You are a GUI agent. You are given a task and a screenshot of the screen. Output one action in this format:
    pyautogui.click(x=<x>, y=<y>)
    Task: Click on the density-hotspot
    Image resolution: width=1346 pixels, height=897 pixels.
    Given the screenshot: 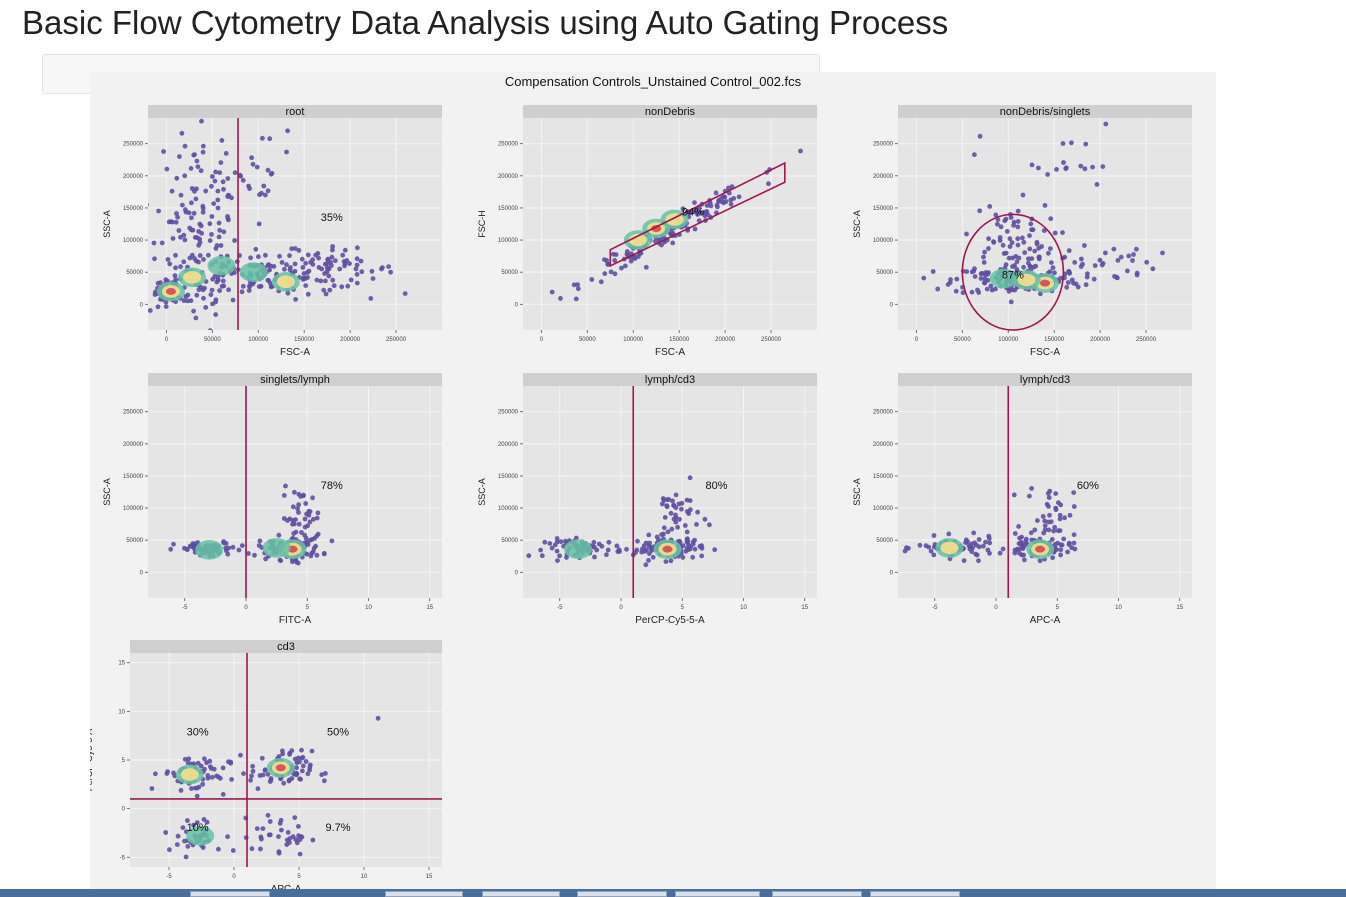 What is the action you would take?
    pyautogui.click(x=656, y=228)
    